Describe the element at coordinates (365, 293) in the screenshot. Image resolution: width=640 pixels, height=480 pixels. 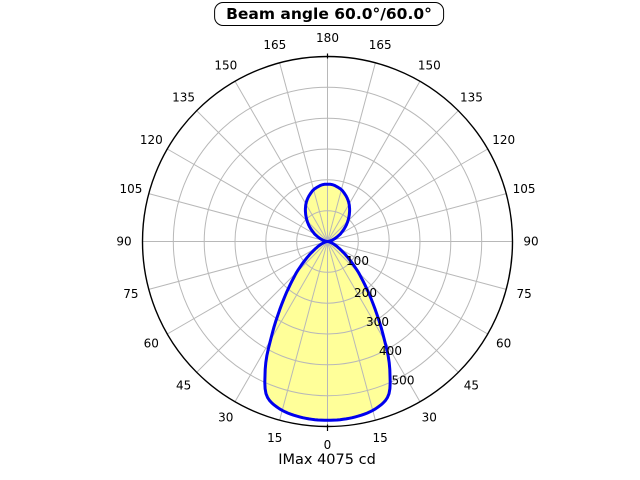
I see `radial-tick-label: 200` at that location.